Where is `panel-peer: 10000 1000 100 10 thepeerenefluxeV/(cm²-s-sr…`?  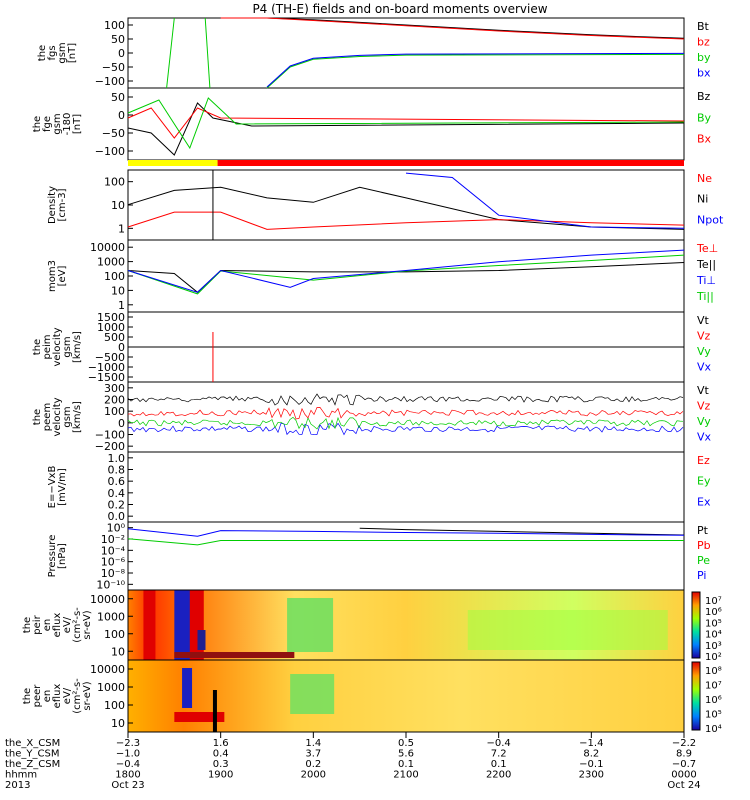 panel-peer: 10000 1000 100 10 thepeerenefluxeV/(cm²-s-sr… is located at coordinates (372, 697).